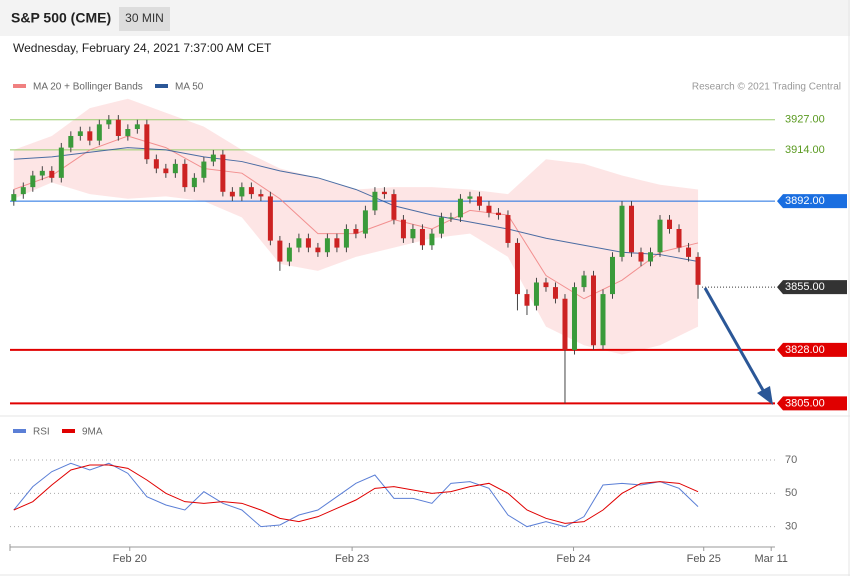 The height and width of the screenshot is (581, 850). What do you see at coordinates (805, 150) in the screenshot?
I see `level-label: 3914.00` at bounding box center [805, 150].